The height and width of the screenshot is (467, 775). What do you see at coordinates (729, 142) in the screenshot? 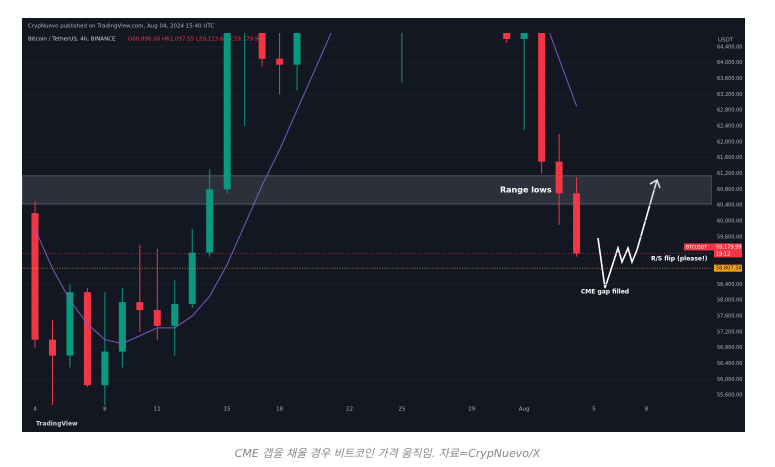
I see `y-tick-label: 62,000.00` at bounding box center [729, 142].